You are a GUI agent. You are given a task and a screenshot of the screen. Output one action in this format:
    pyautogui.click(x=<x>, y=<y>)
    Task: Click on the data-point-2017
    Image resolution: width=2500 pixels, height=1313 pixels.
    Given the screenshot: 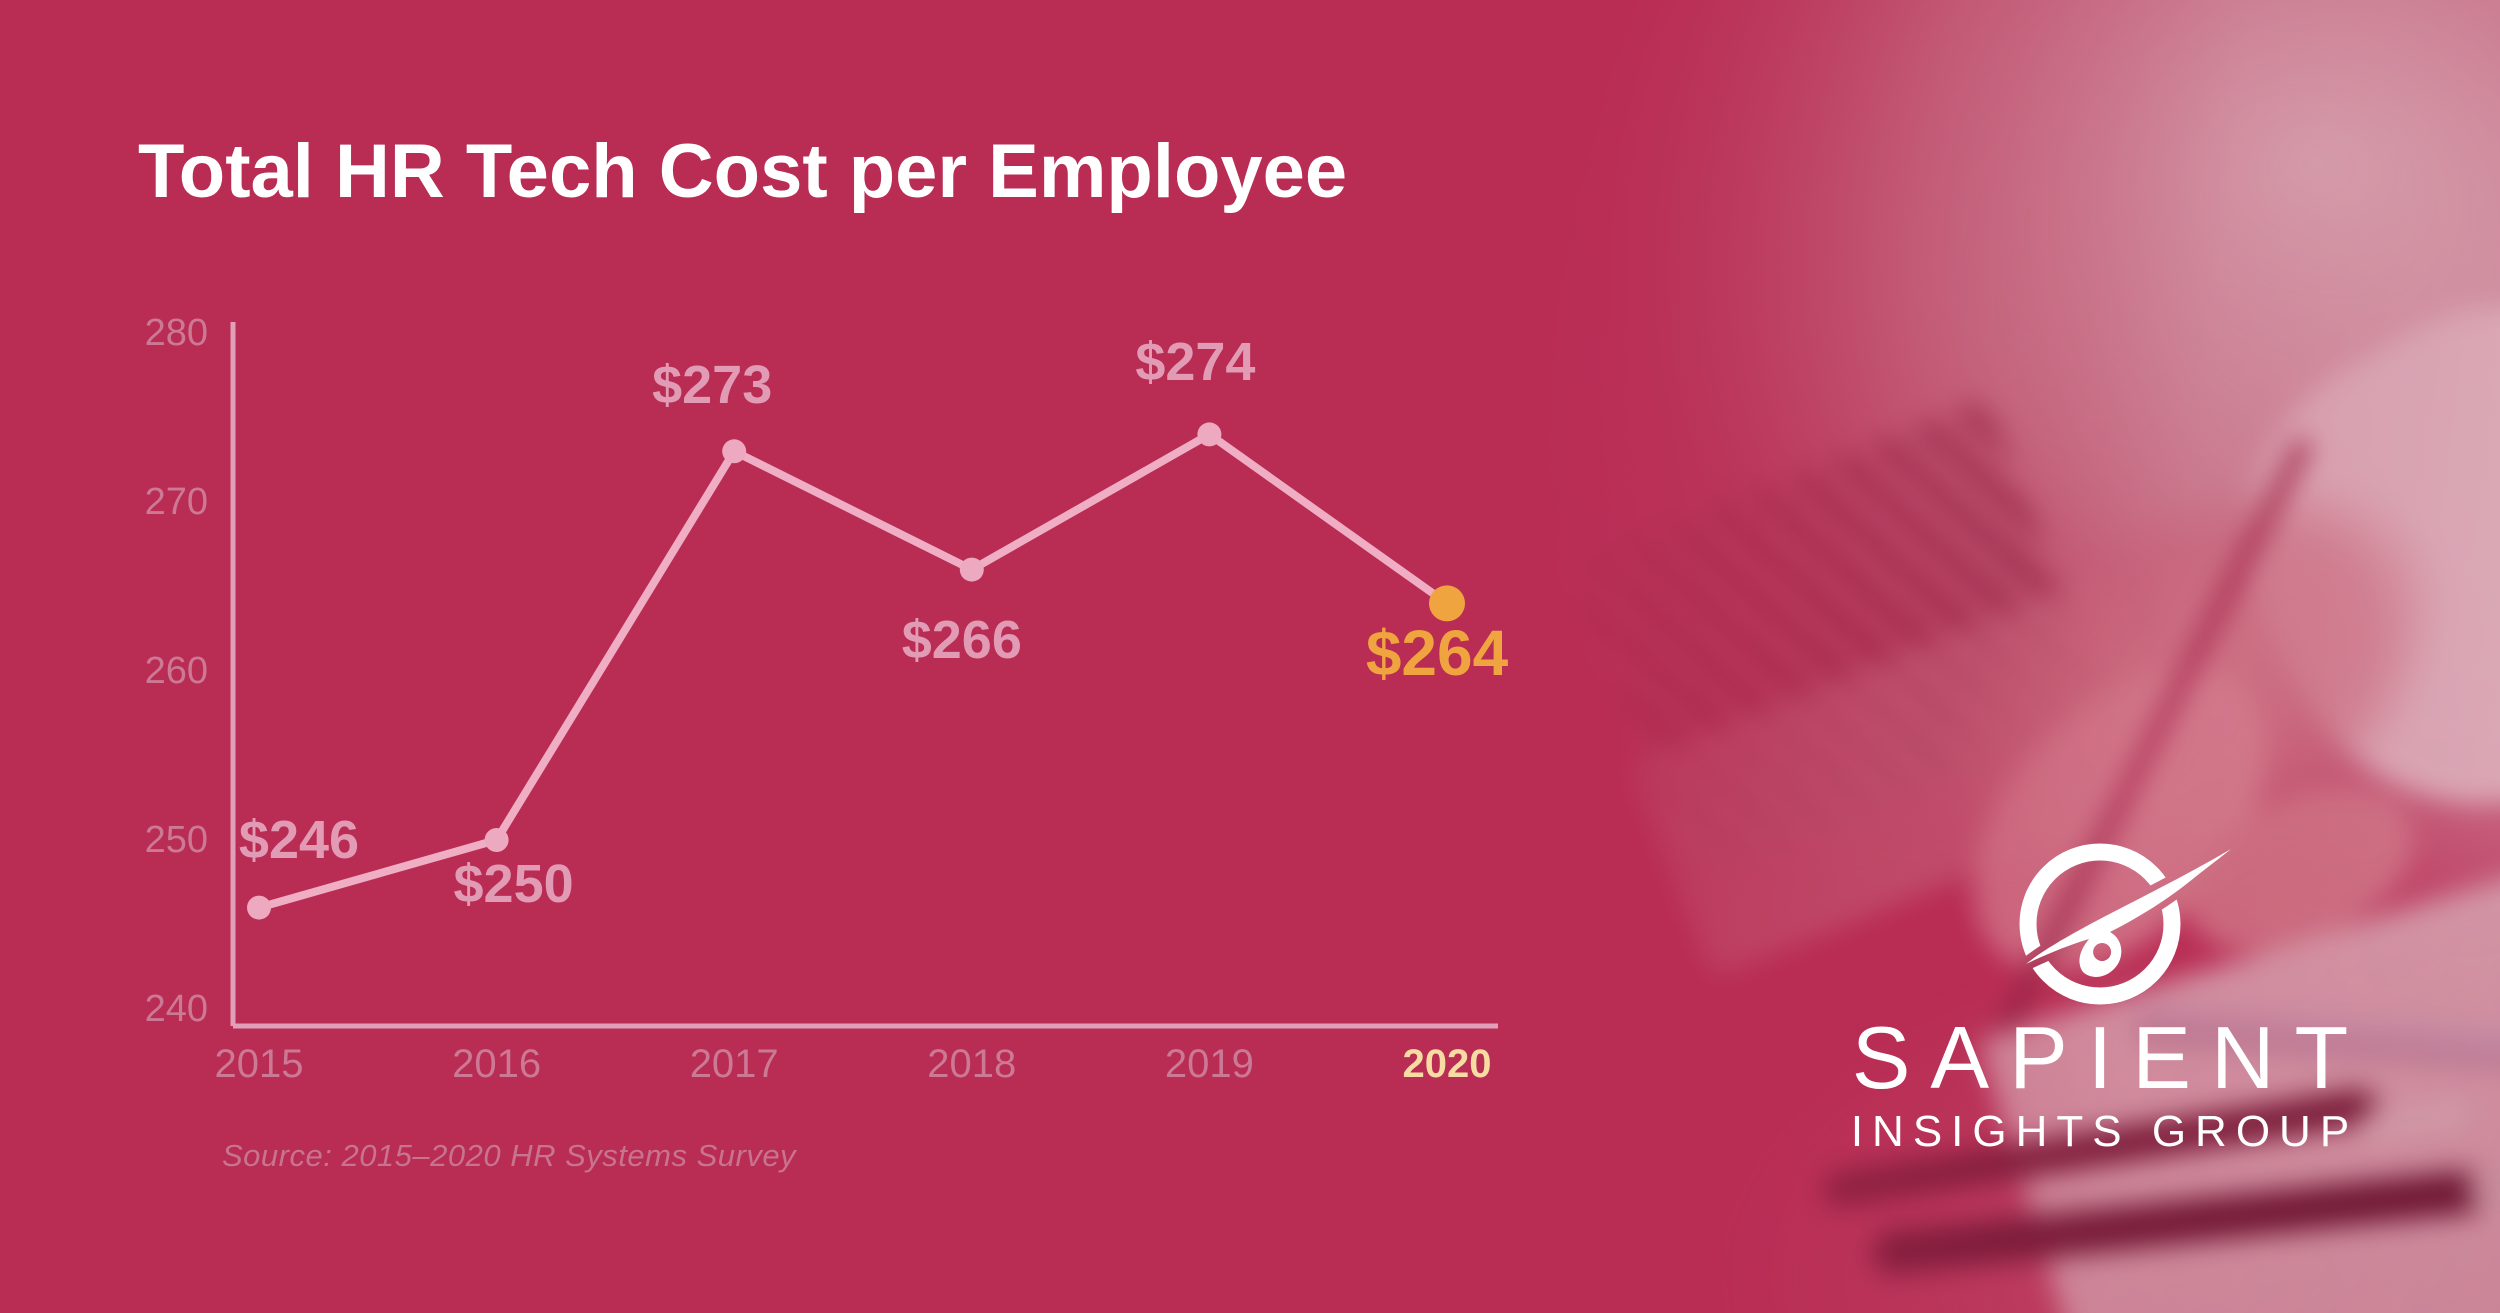 What is the action you would take?
    pyautogui.click(x=734, y=451)
    